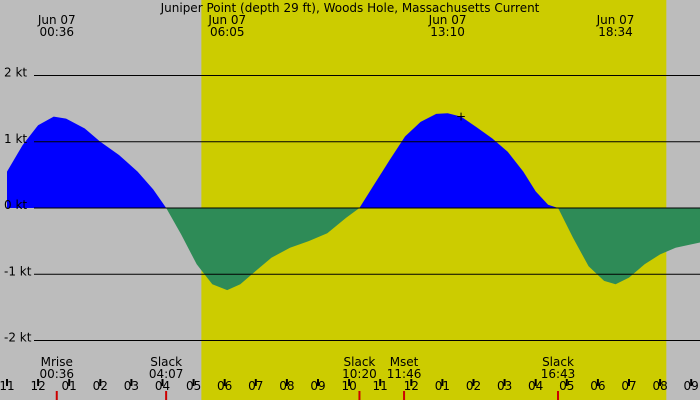  I want to click on event-time-1: 04:07, so click(166, 374).